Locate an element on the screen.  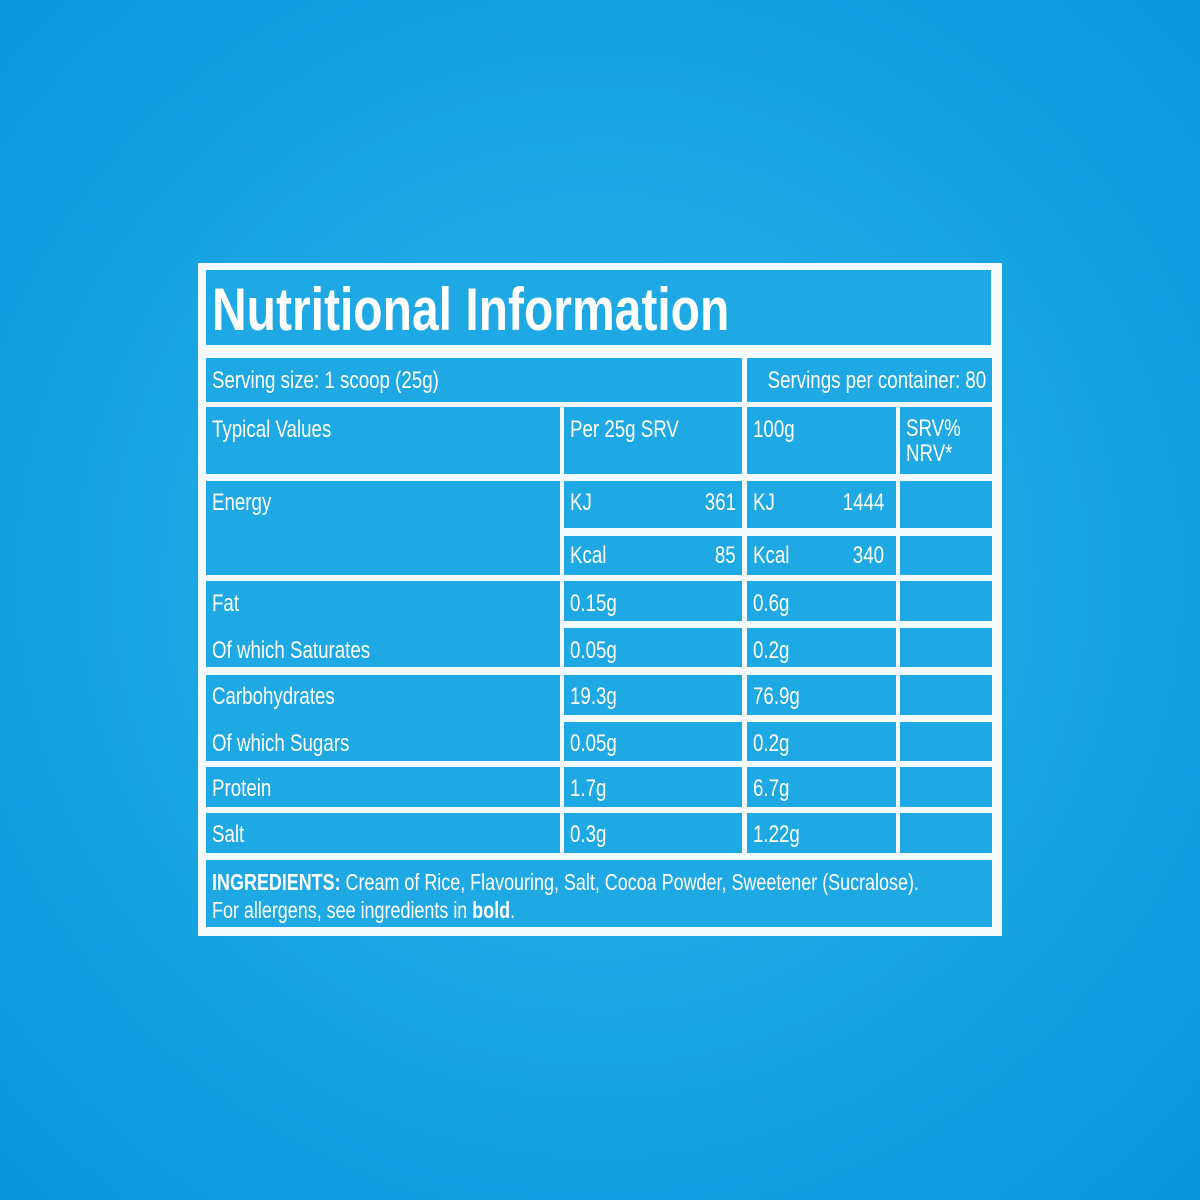
value: 19.3g is located at coordinates (593, 696).